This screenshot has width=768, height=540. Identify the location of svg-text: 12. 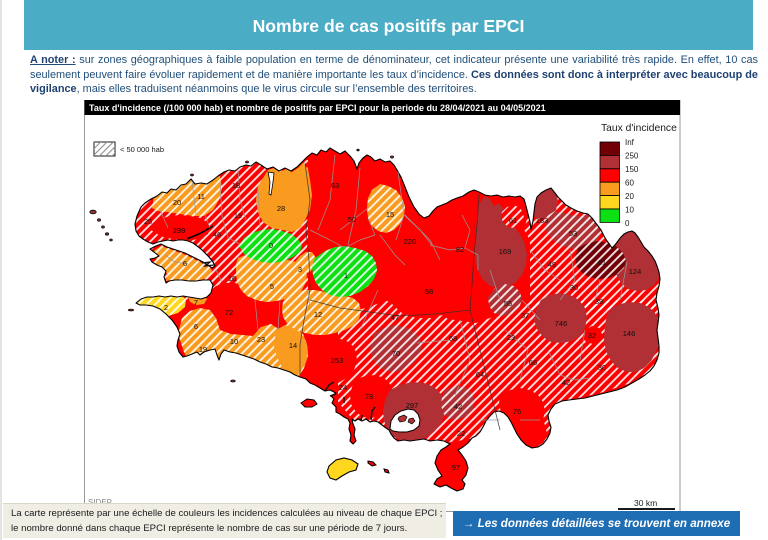
(318, 314).